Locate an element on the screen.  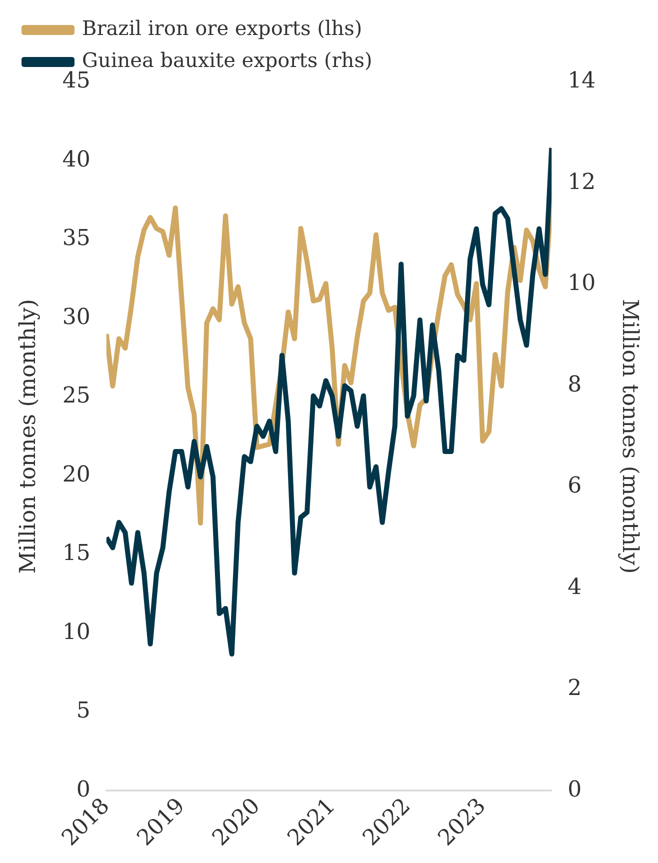
y2-tick-label: 10 is located at coordinates (582, 283).